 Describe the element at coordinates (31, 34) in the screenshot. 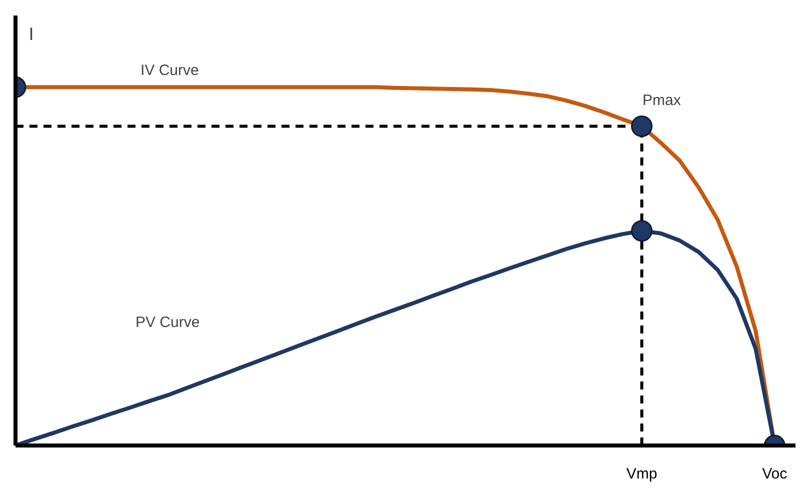

I see `y-axis-title: I` at that location.